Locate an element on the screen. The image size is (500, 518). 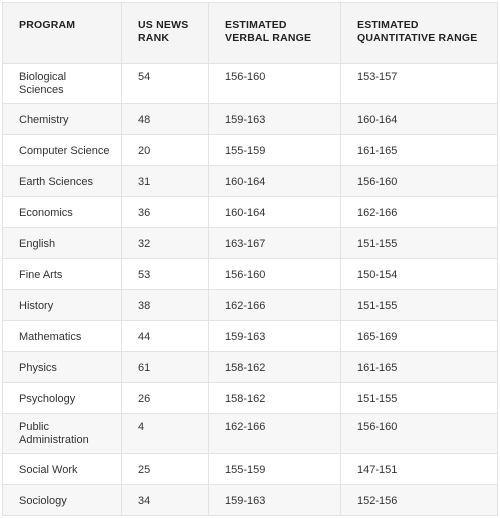
cell-quant: 162-166 is located at coordinates (419, 212).